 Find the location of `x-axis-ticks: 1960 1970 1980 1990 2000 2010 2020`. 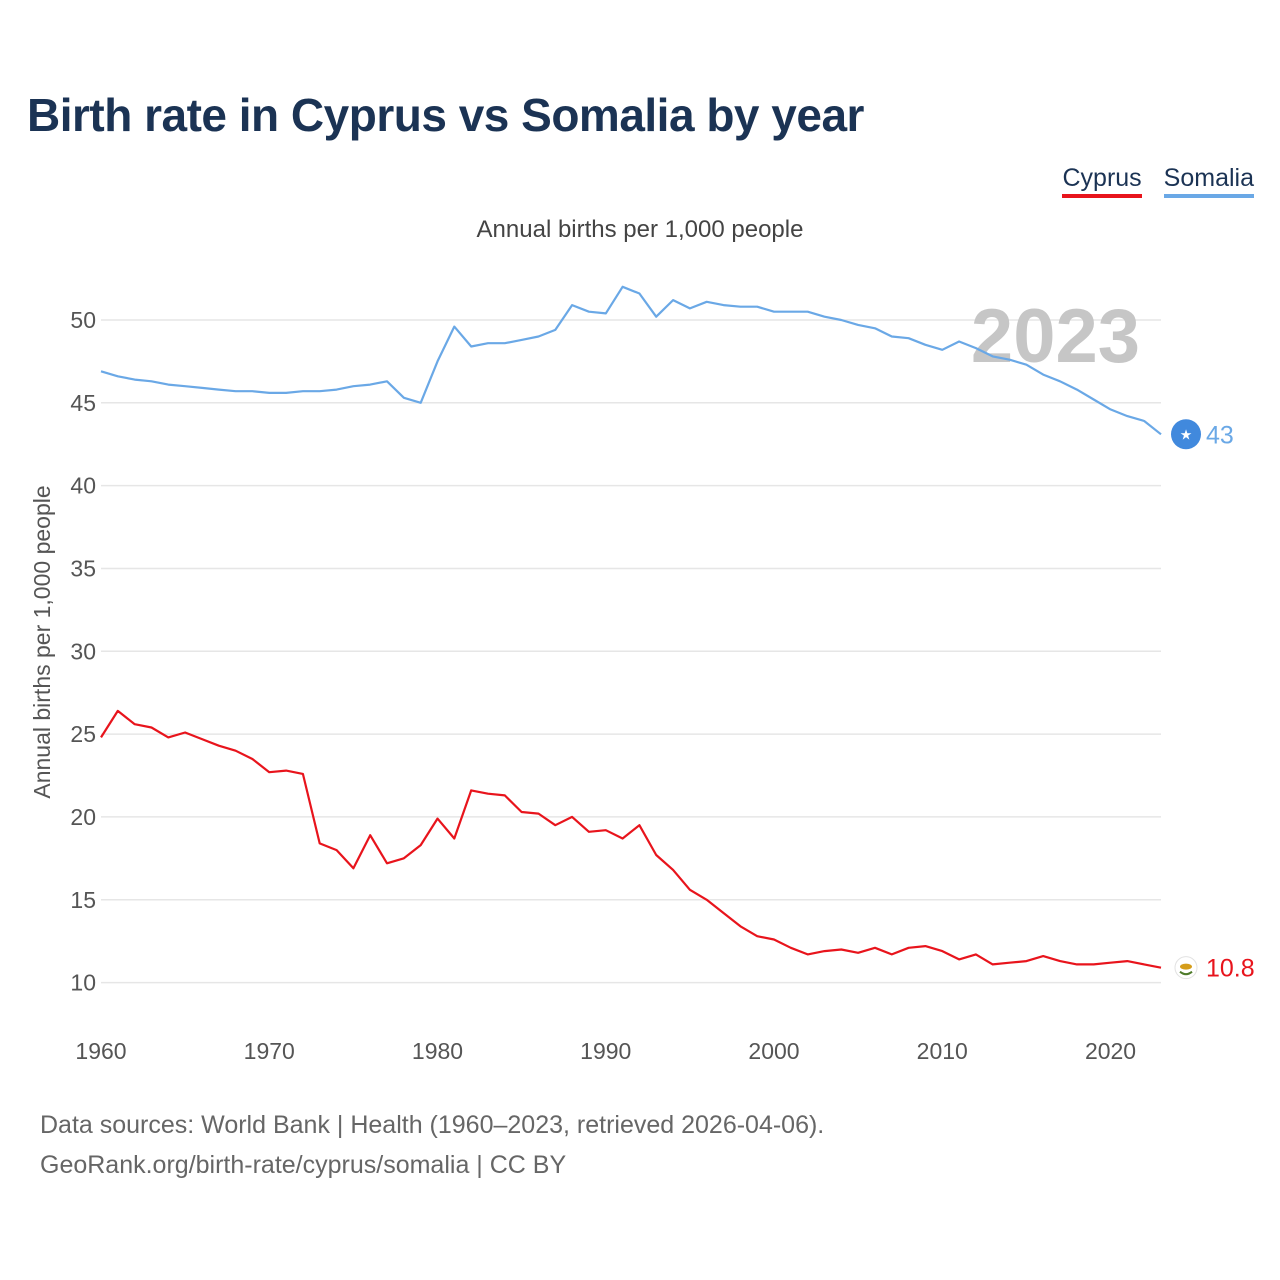

x-axis-ticks: 1960 1970 1980 1990 2000 2010 2020 is located at coordinates (605, 1051).